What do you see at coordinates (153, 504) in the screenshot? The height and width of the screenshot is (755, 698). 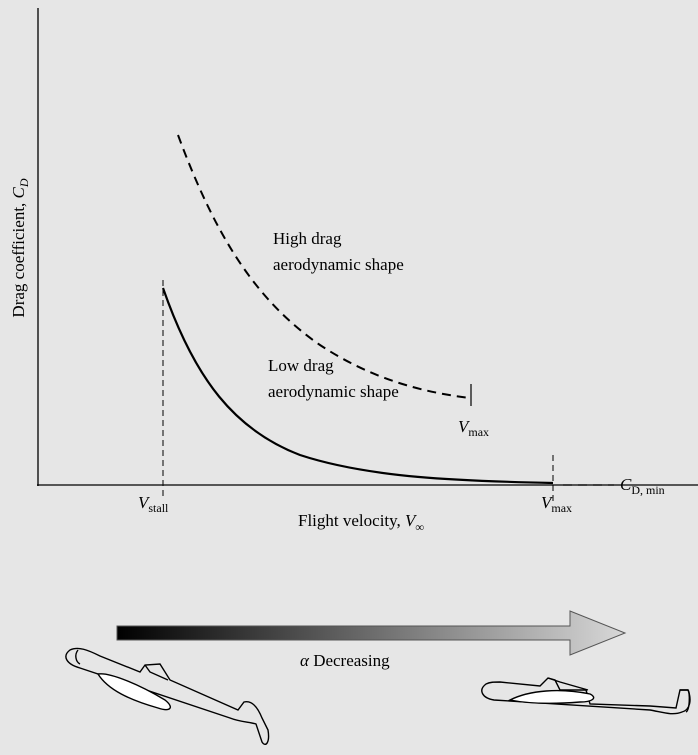 I see `v-stall-label: Vstall` at bounding box center [153, 504].